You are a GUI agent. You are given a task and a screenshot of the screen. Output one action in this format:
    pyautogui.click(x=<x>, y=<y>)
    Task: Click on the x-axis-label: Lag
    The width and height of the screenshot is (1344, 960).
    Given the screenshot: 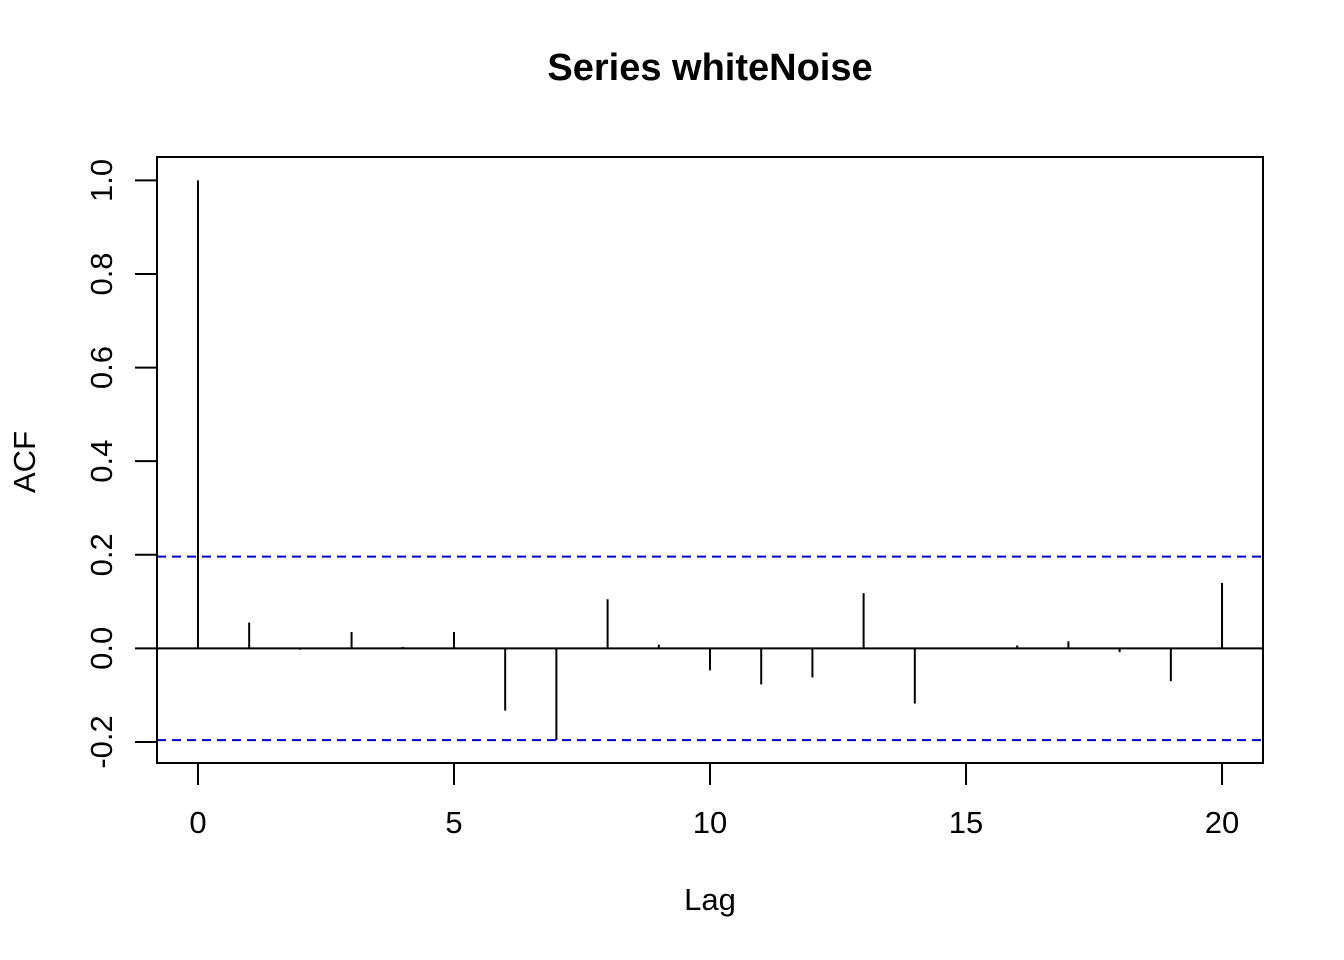 What is the action you would take?
    pyautogui.click(x=710, y=899)
    